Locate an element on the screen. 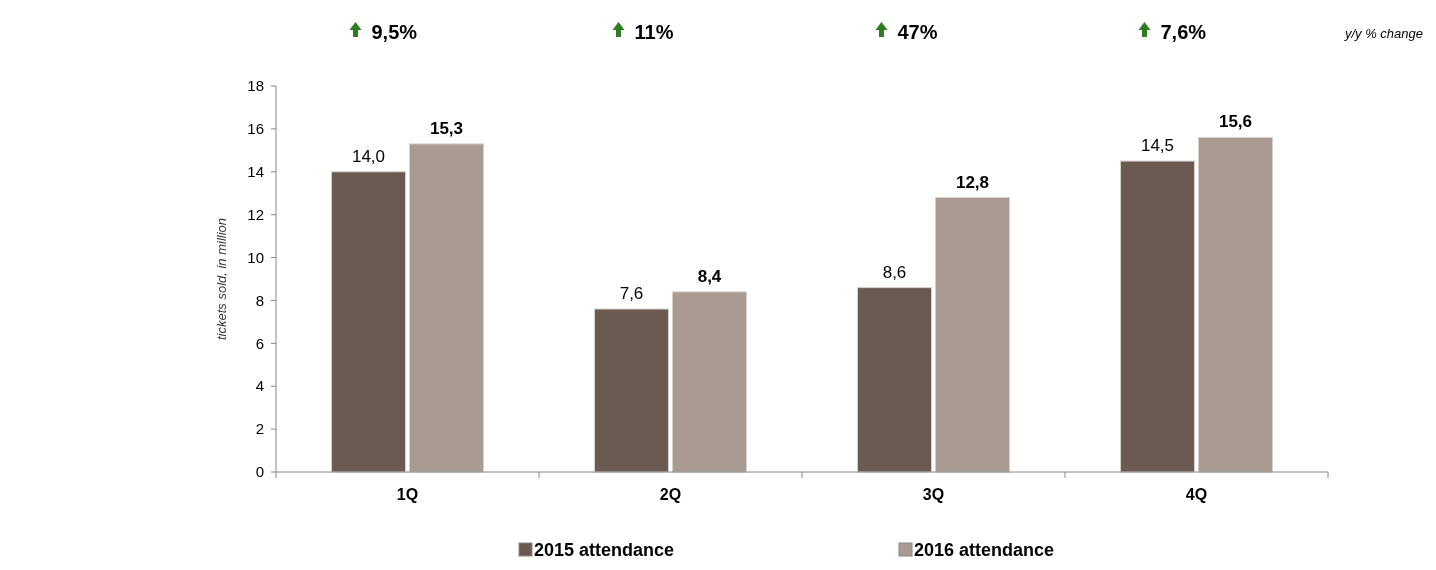 This screenshot has width=1436, height=570. y-tick-label: 18 is located at coordinates (255, 86).